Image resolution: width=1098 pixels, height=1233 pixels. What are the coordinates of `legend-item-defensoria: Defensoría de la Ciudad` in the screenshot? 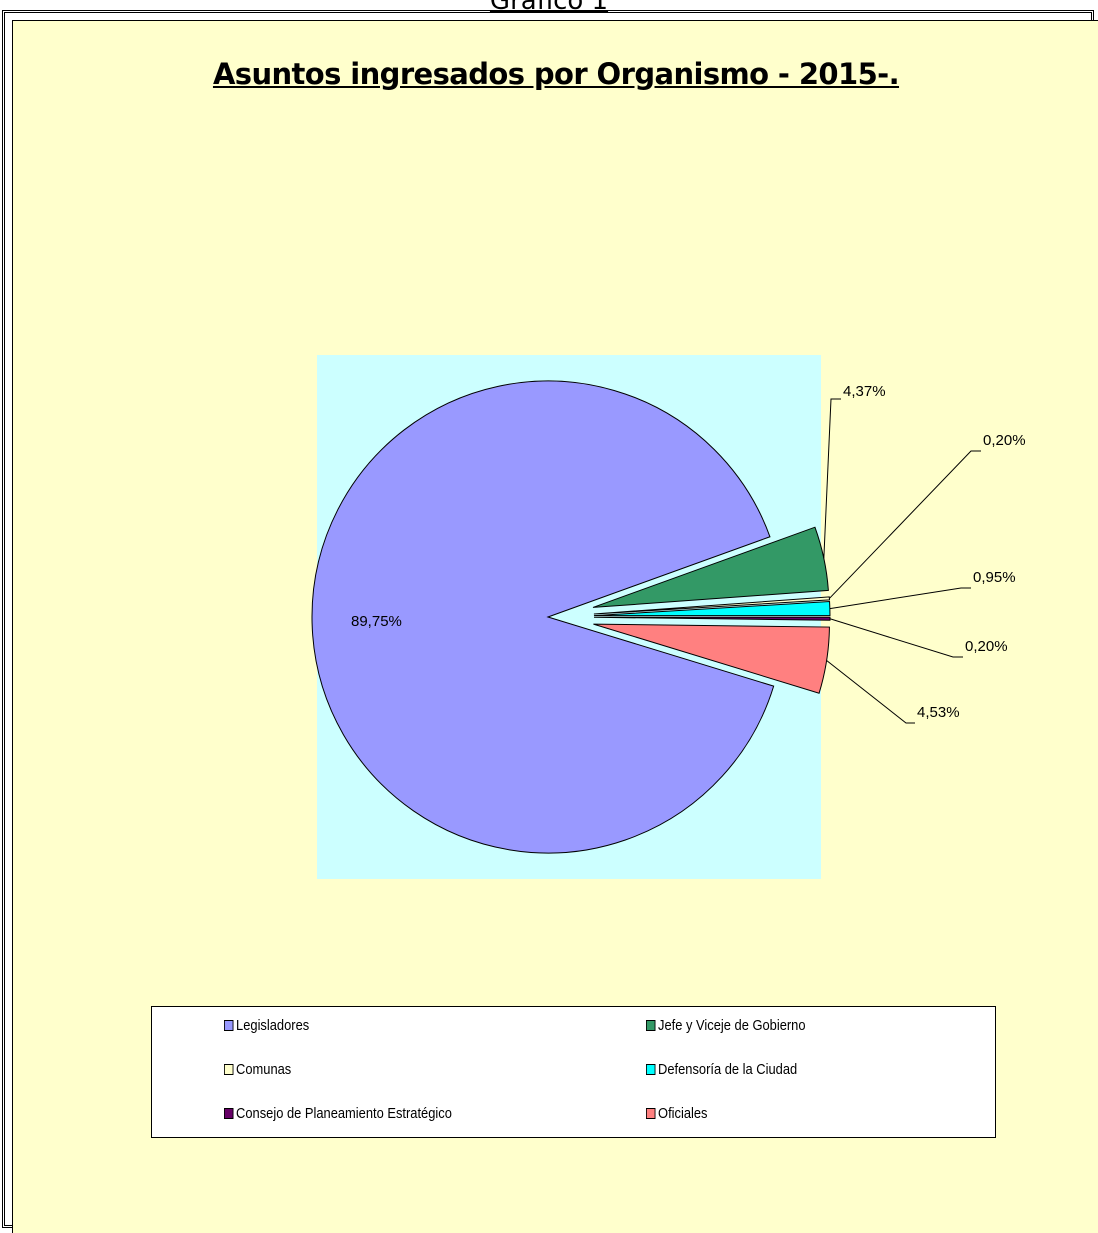 It's located at (721, 1069).